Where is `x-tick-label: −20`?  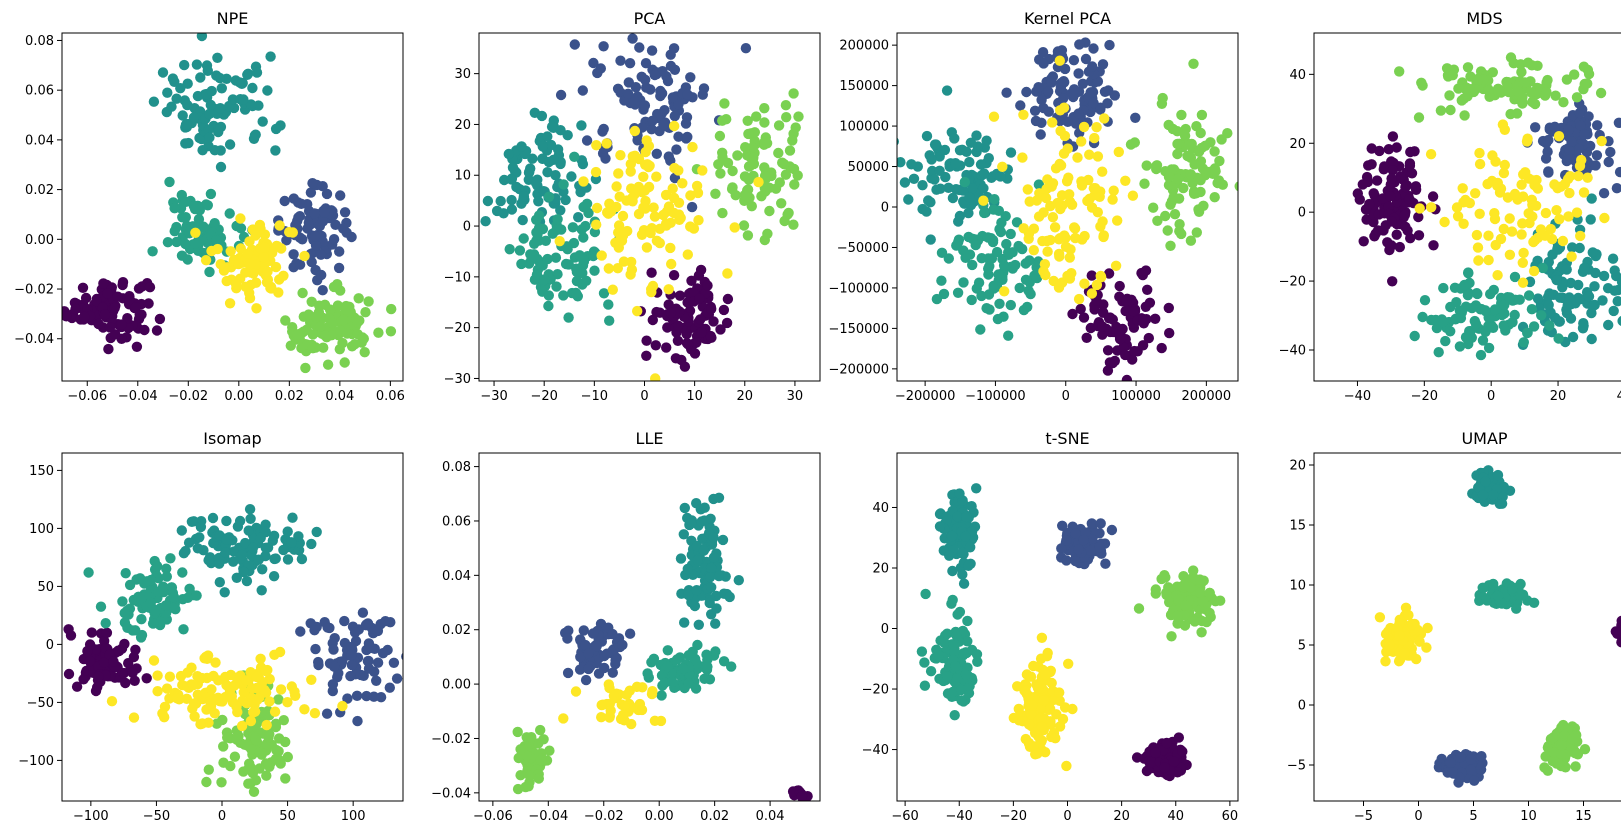 x-tick-label: −20 is located at coordinates (543, 396).